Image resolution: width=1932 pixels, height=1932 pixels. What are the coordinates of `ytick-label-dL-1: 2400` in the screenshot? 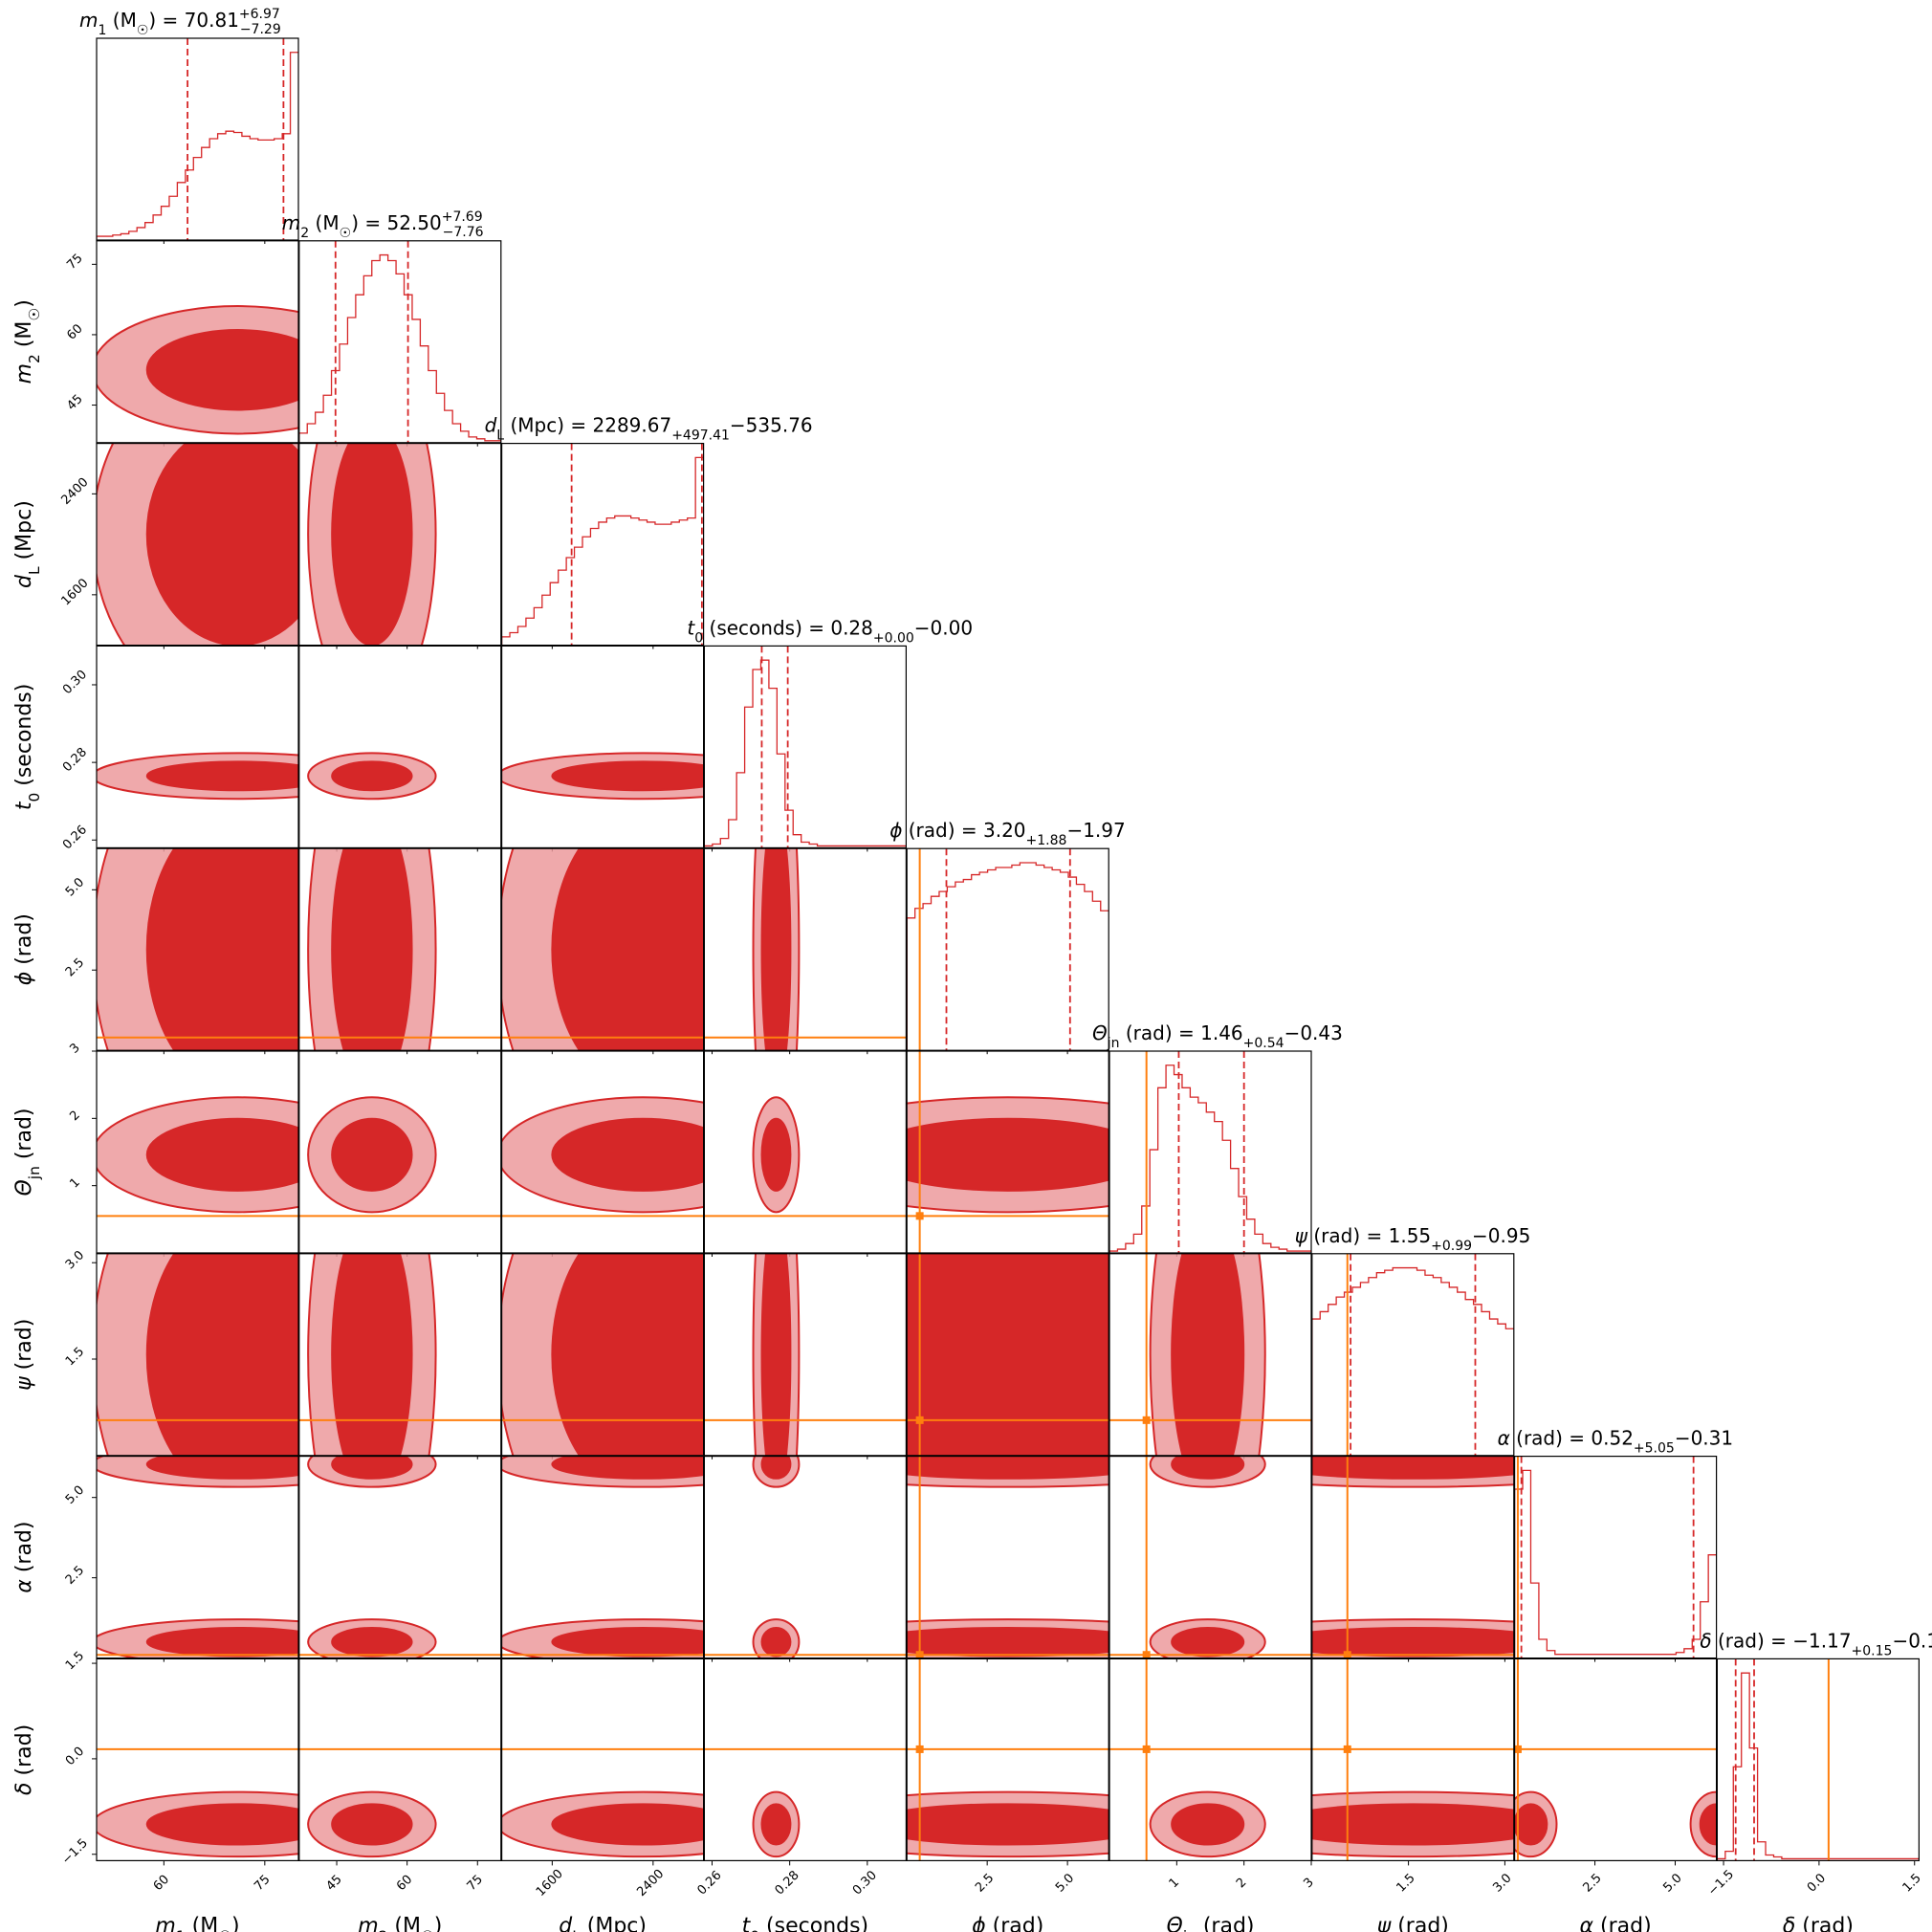 It's located at (75, 491).